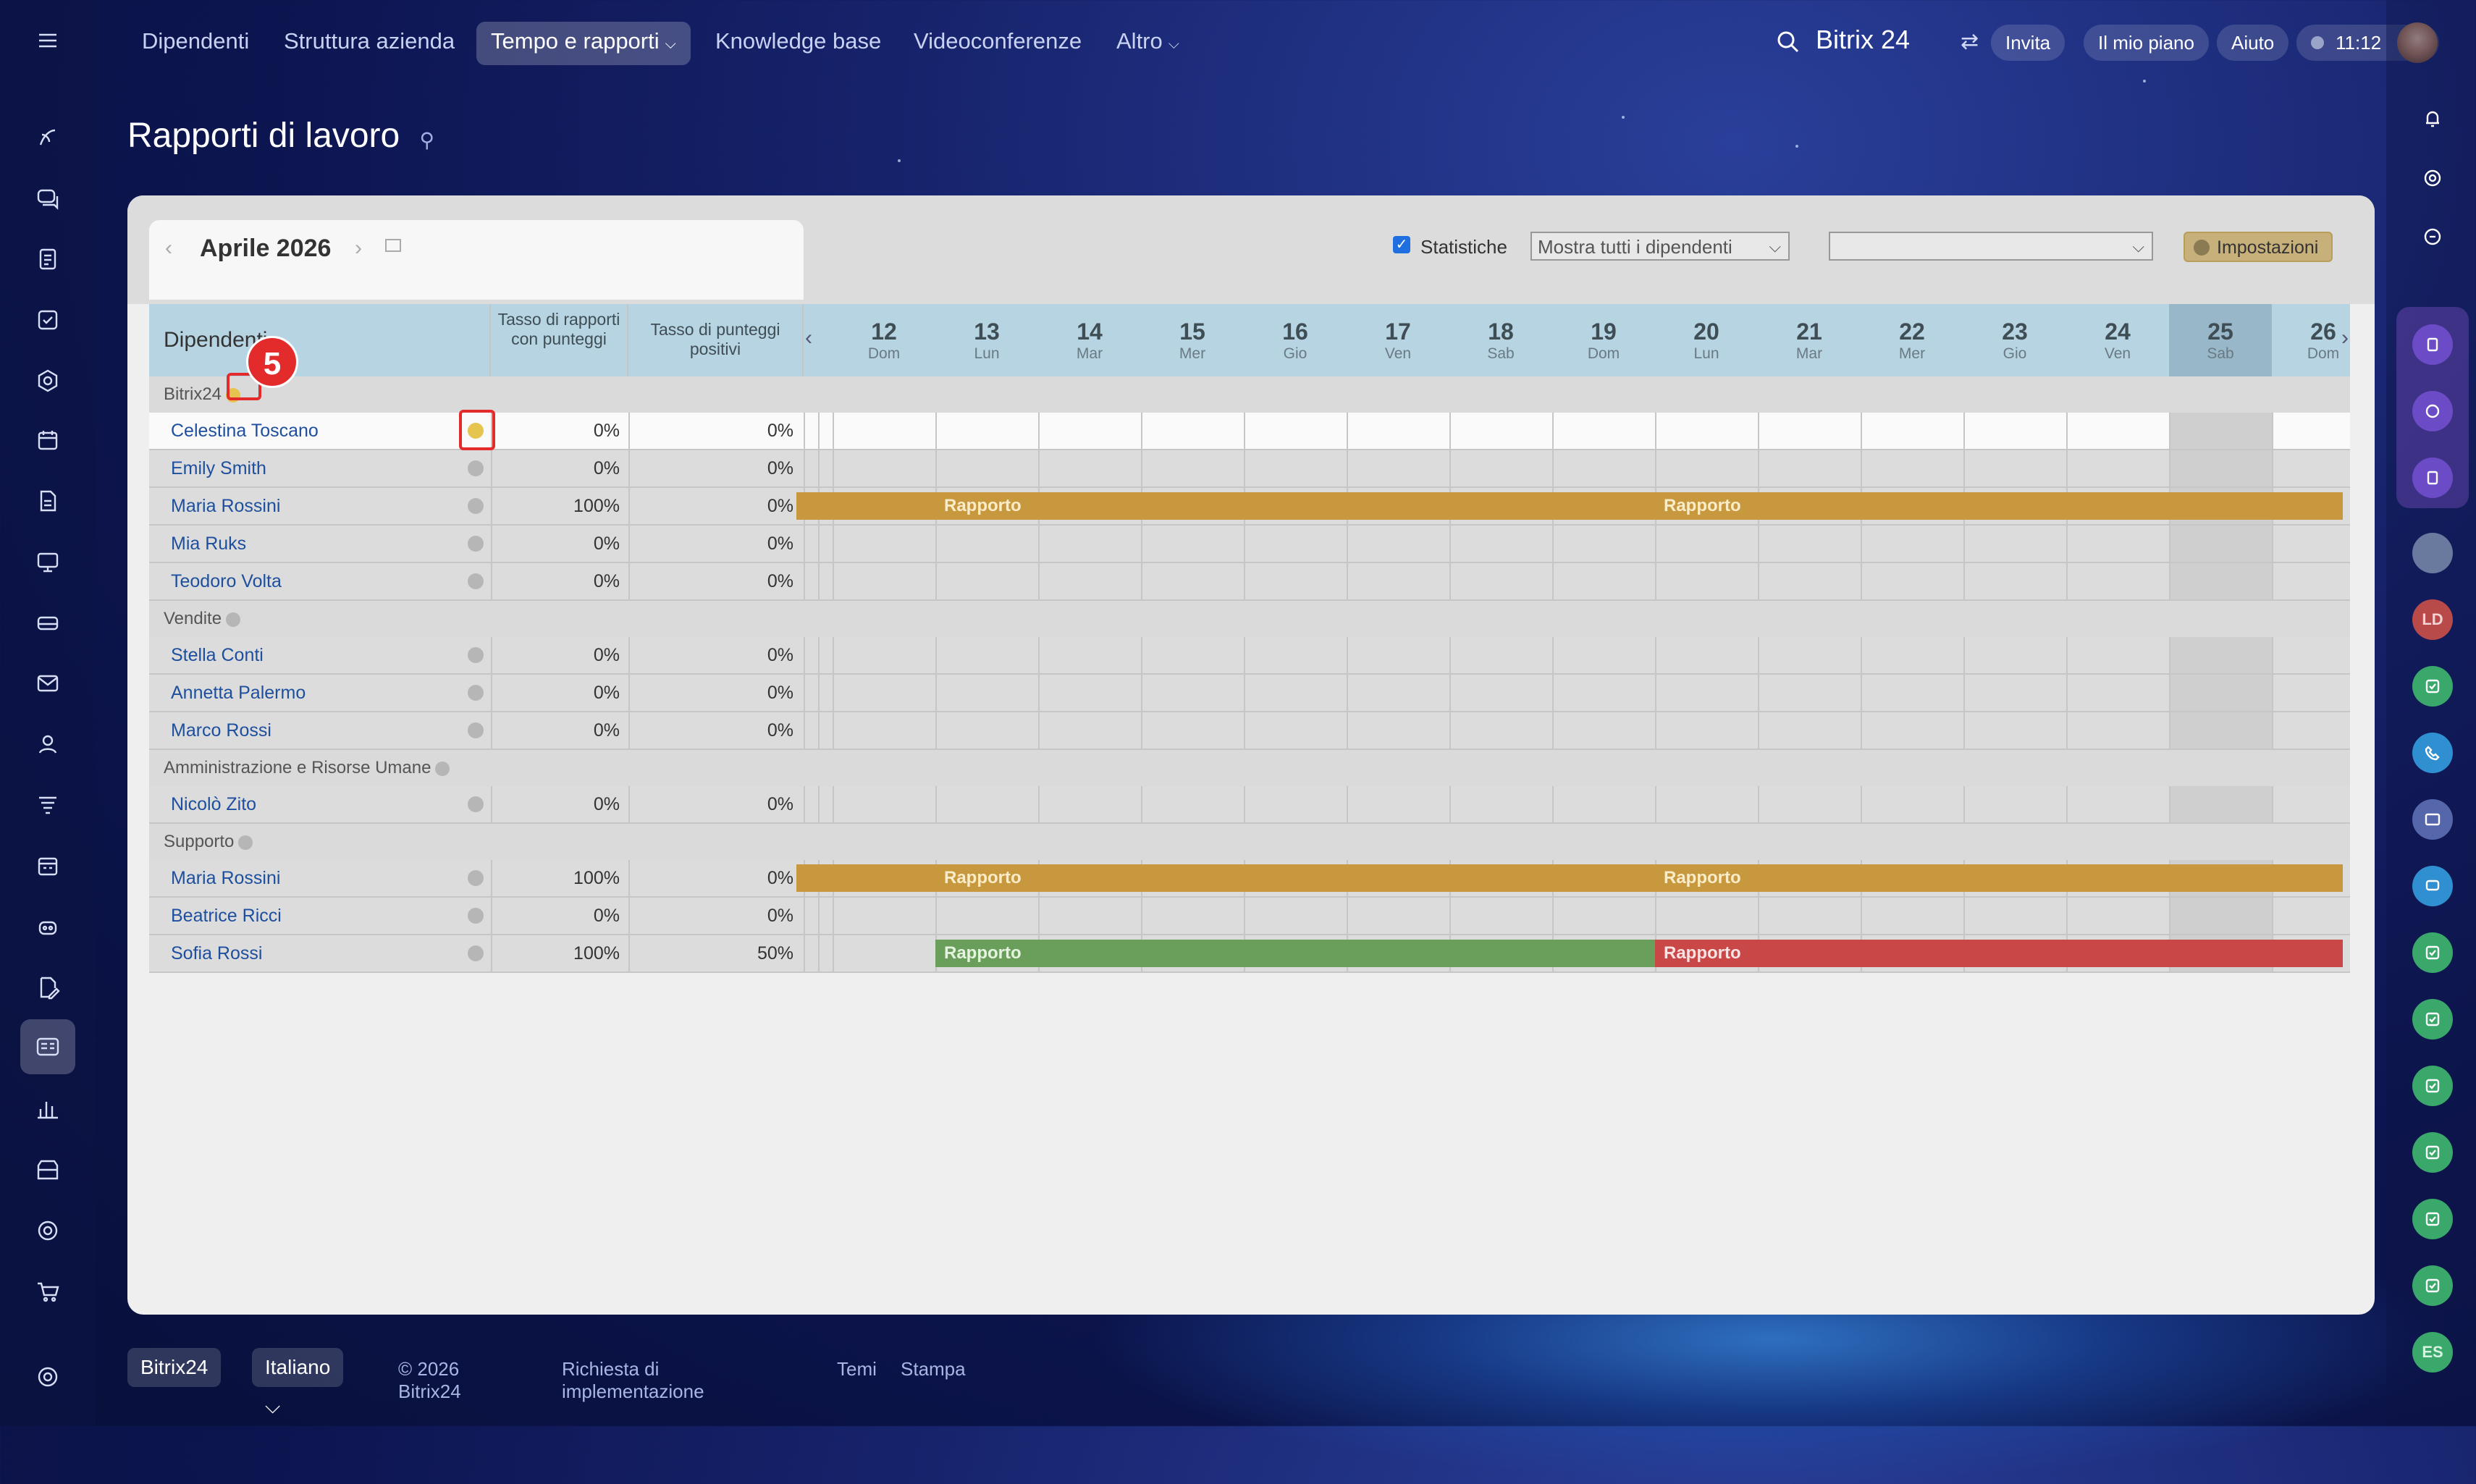  What do you see at coordinates (47, 805) in the screenshot?
I see `funnel-icon` at bounding box center [47, 805].